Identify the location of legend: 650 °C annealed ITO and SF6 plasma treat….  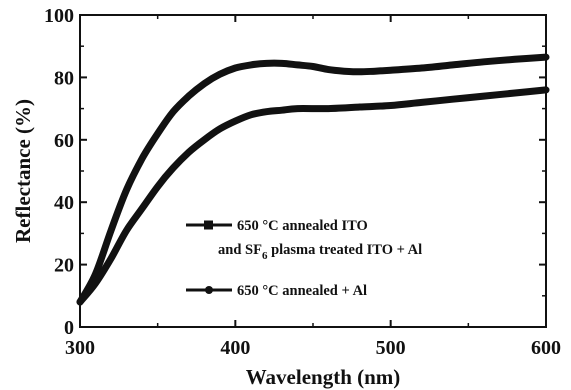
(304, 258).